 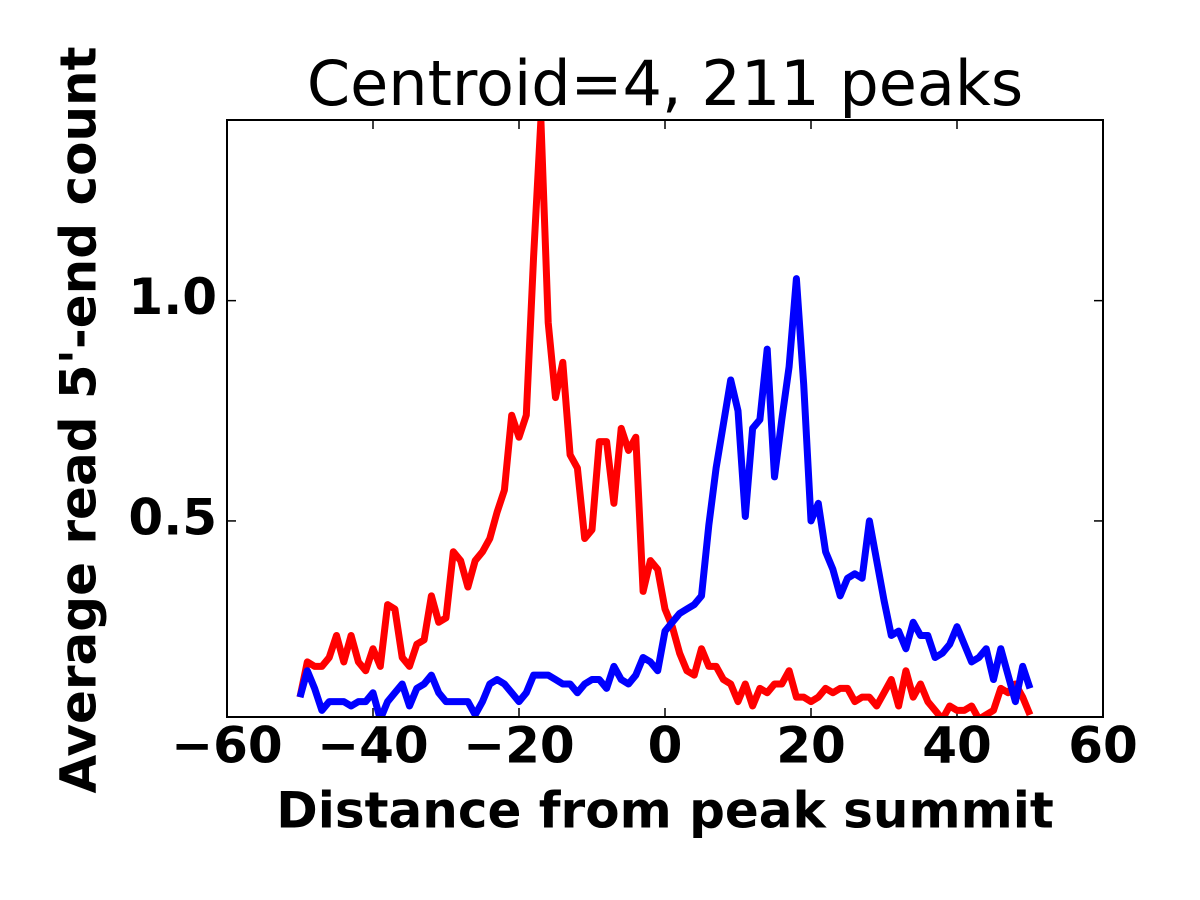 What do you see at coordinates (172, 297) in the screenshot?
I see `y-tick-label: 1.0` at bounding box center [172, 297].